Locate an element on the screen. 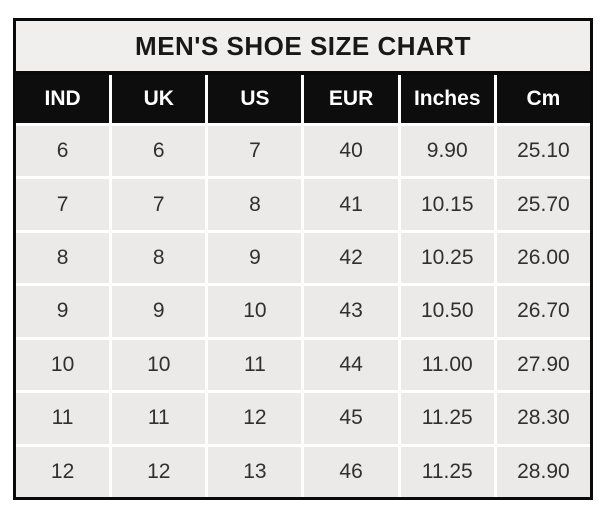  table-cell: 44 is located at coordinates (351, 365).